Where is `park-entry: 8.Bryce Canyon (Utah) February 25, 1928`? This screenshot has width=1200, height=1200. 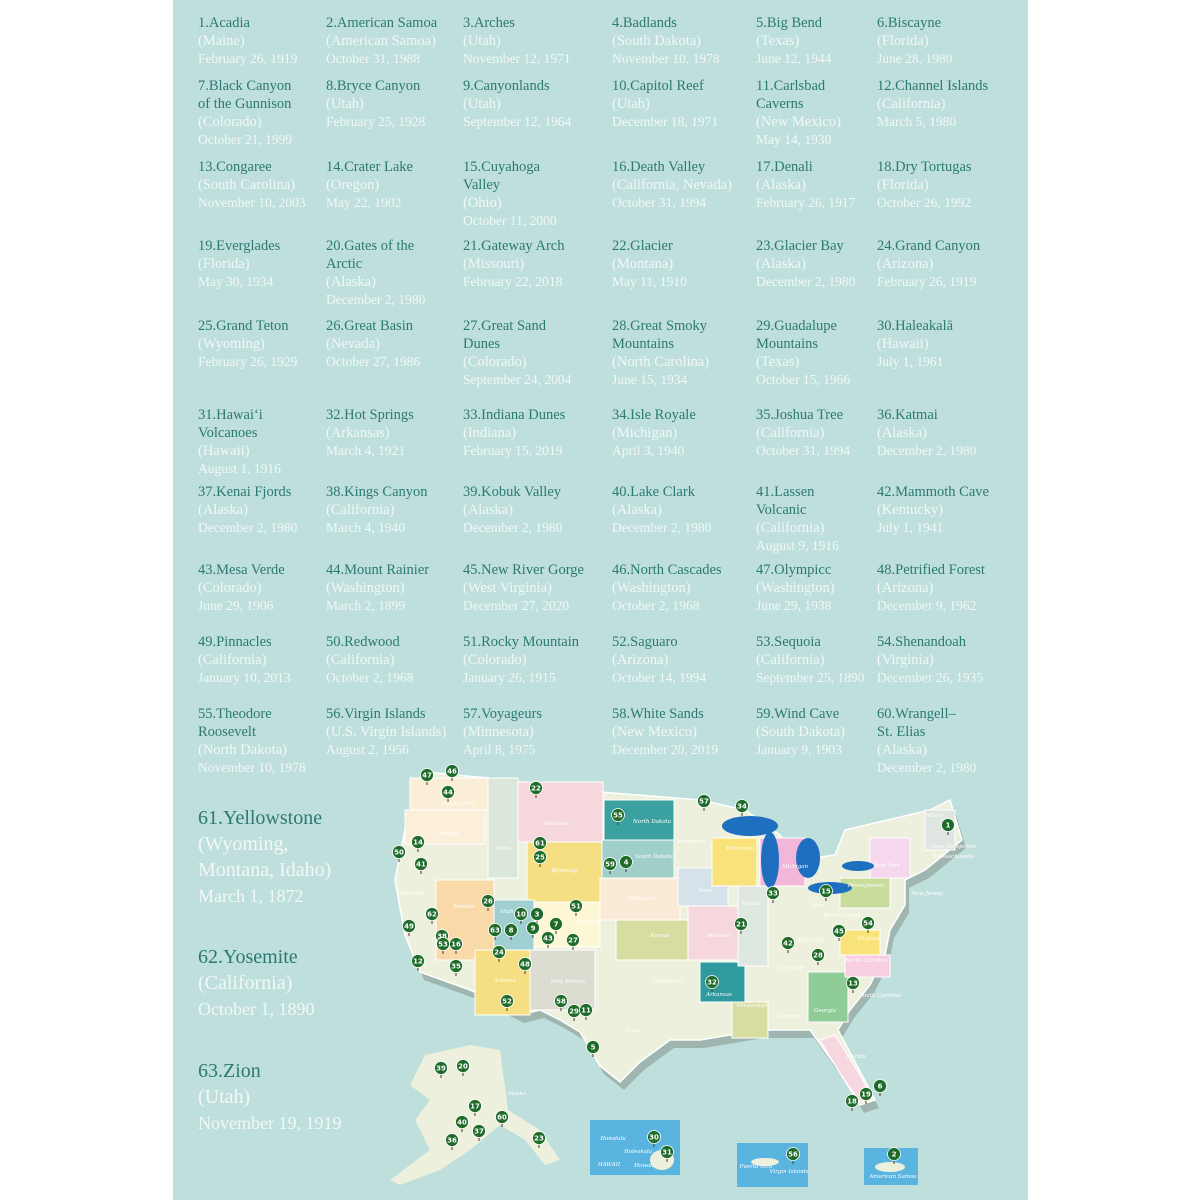
park-entry: 8.Bryce Canyon (Utah) February 25, 1928 is located at coordinates (375, 104).